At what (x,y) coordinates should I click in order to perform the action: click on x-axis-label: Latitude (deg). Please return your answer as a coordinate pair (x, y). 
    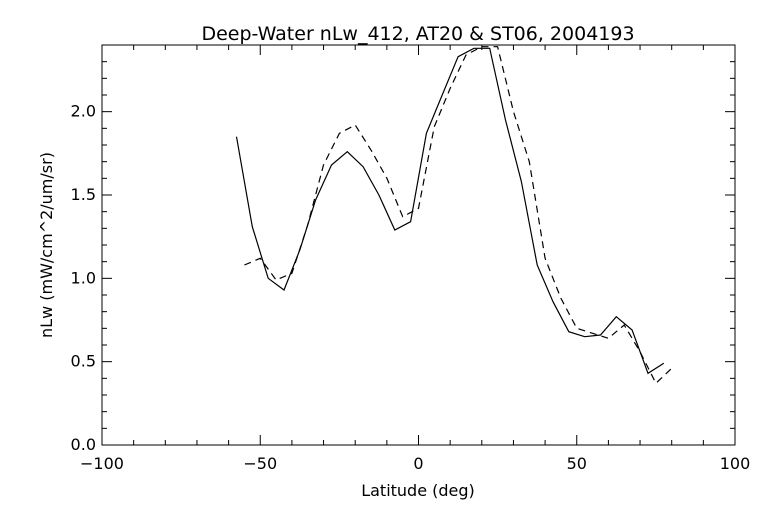
    Looking at the image, I should click on (418, 490).